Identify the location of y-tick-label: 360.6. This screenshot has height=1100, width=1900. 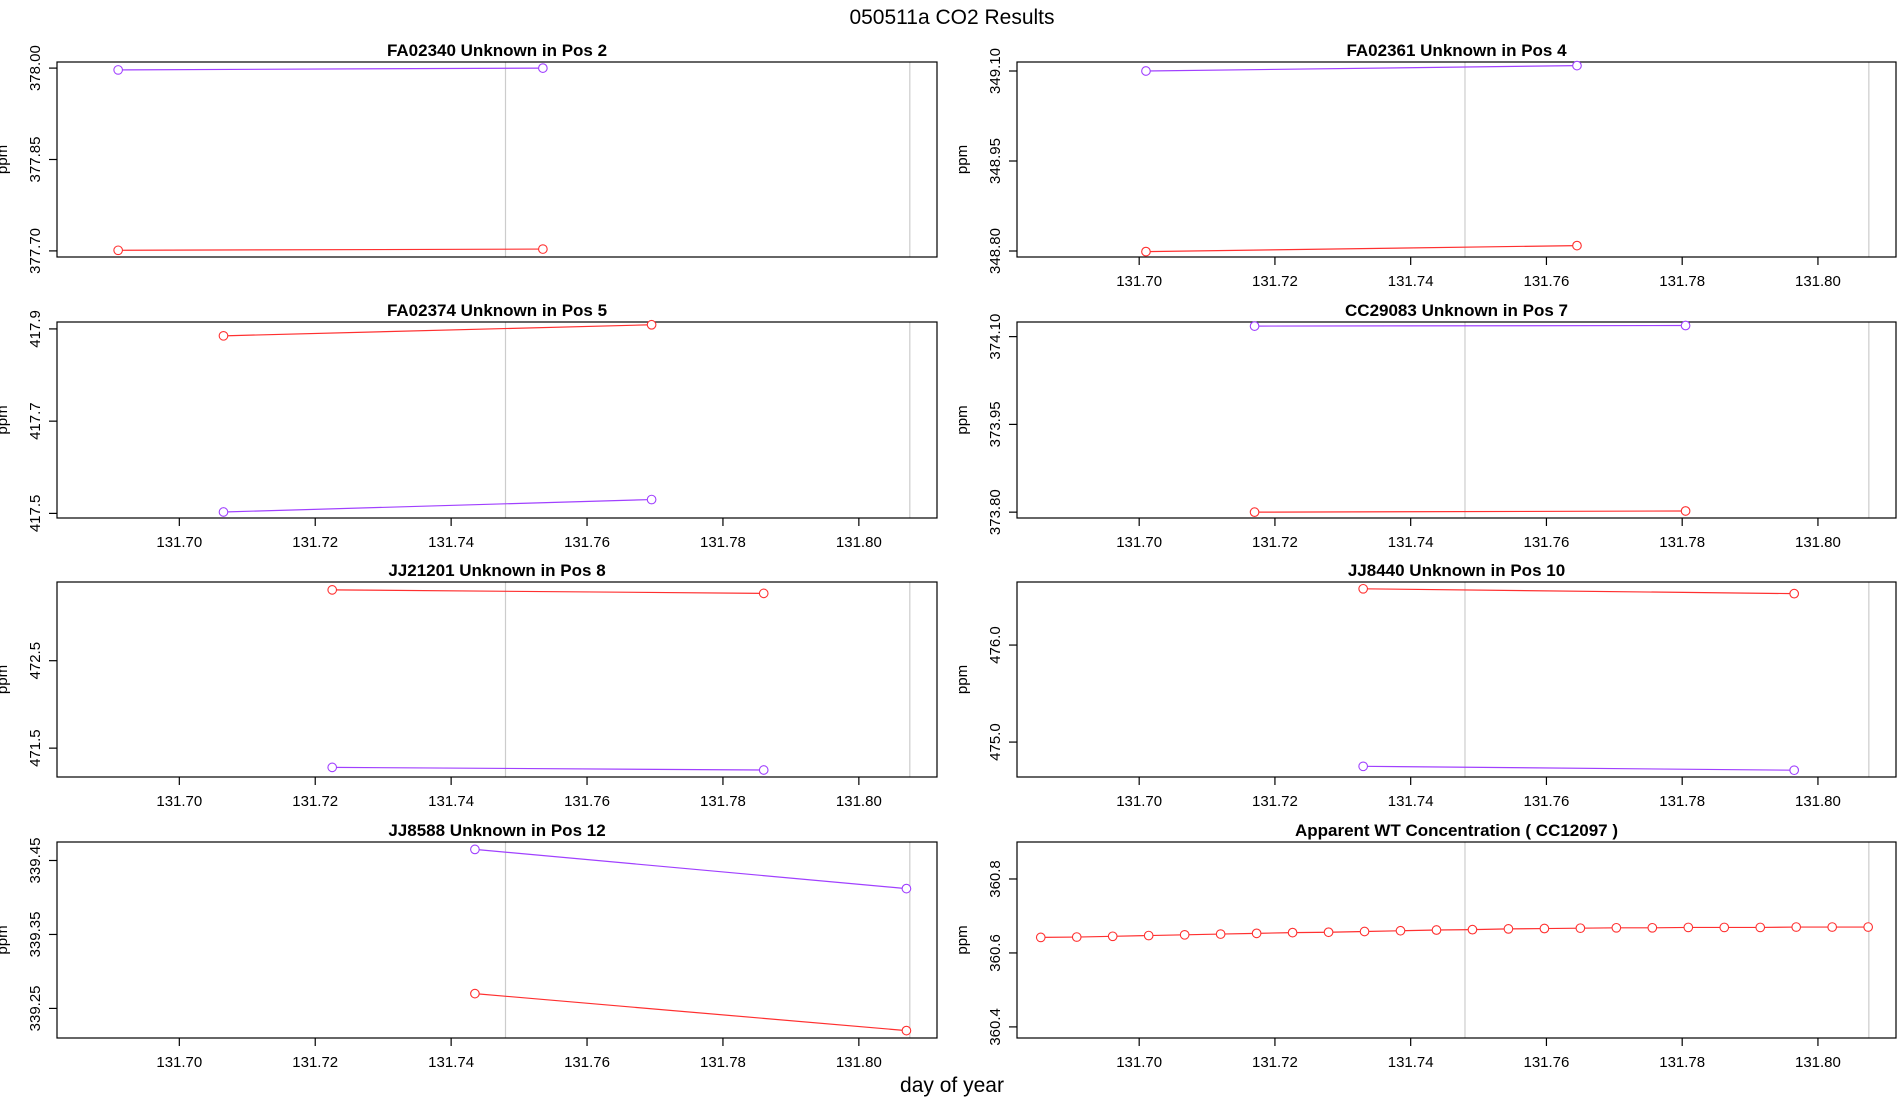
(995, 953).